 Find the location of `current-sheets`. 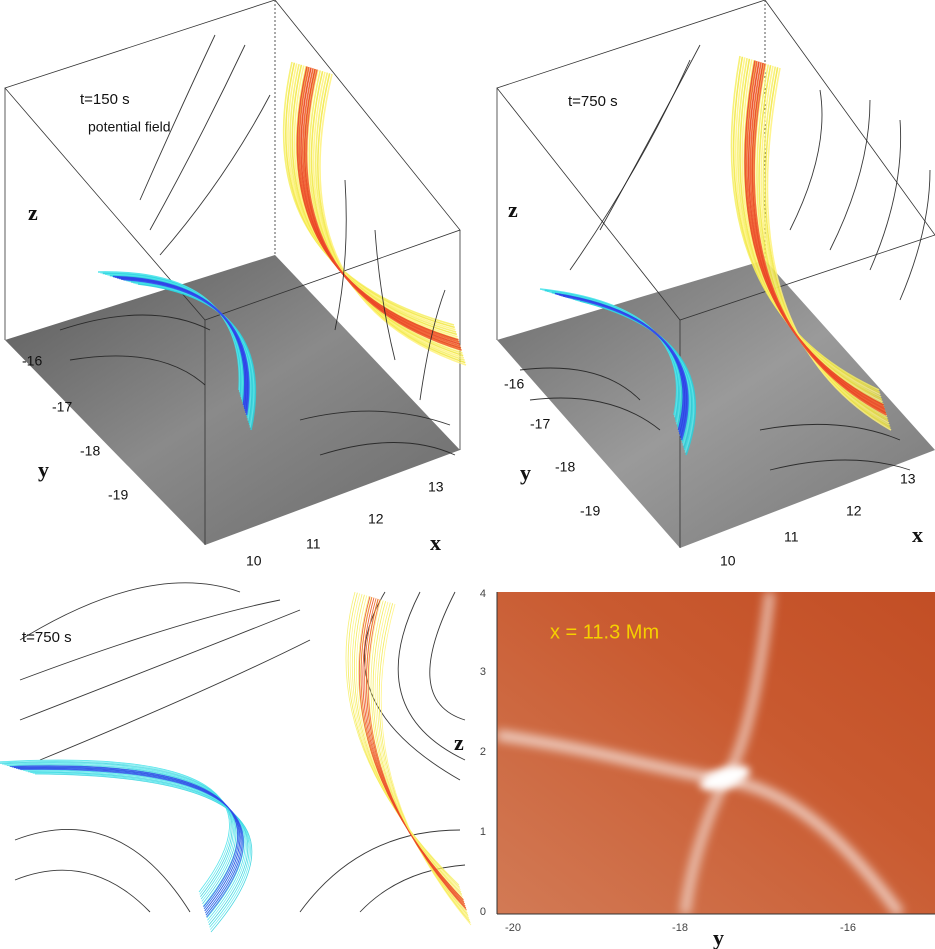

current-sheets is located at coordinates (701, 753).